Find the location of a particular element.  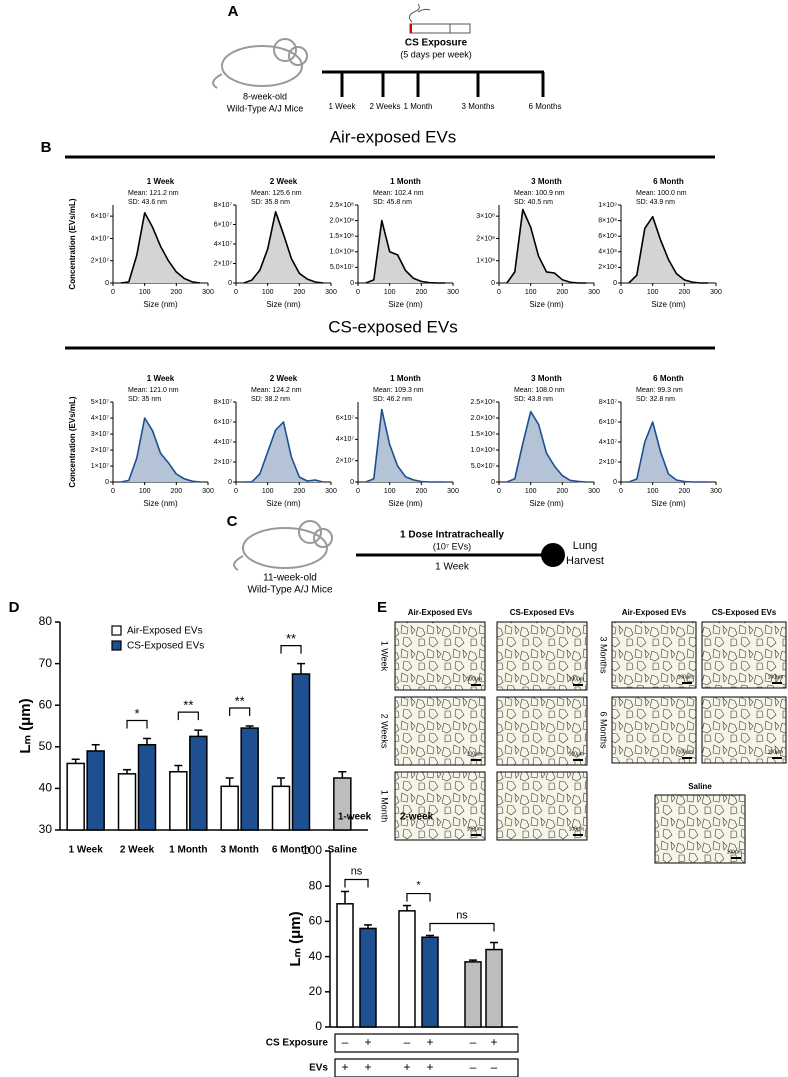

y-tick-label: 2×10⁸ is located at coordinates (607, 267).